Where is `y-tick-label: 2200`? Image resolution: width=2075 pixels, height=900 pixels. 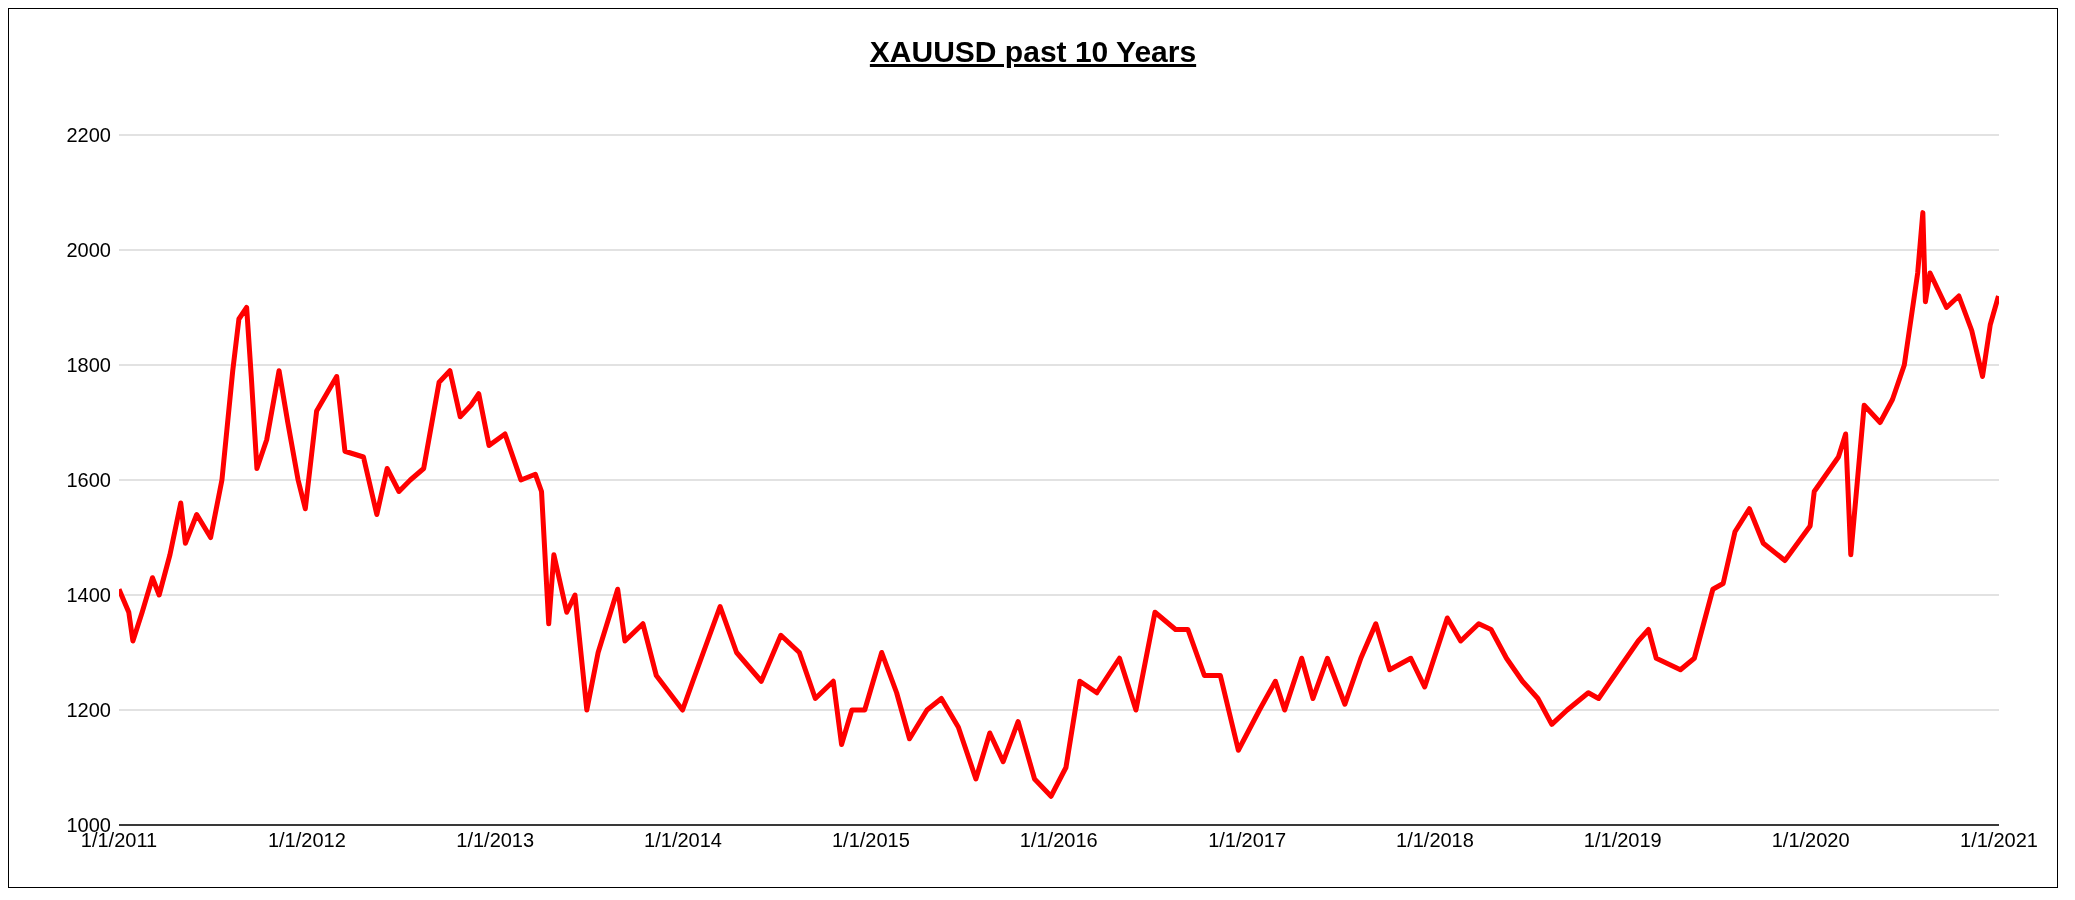
y-tick-label: 2200 is located at coordinates (88, 135).